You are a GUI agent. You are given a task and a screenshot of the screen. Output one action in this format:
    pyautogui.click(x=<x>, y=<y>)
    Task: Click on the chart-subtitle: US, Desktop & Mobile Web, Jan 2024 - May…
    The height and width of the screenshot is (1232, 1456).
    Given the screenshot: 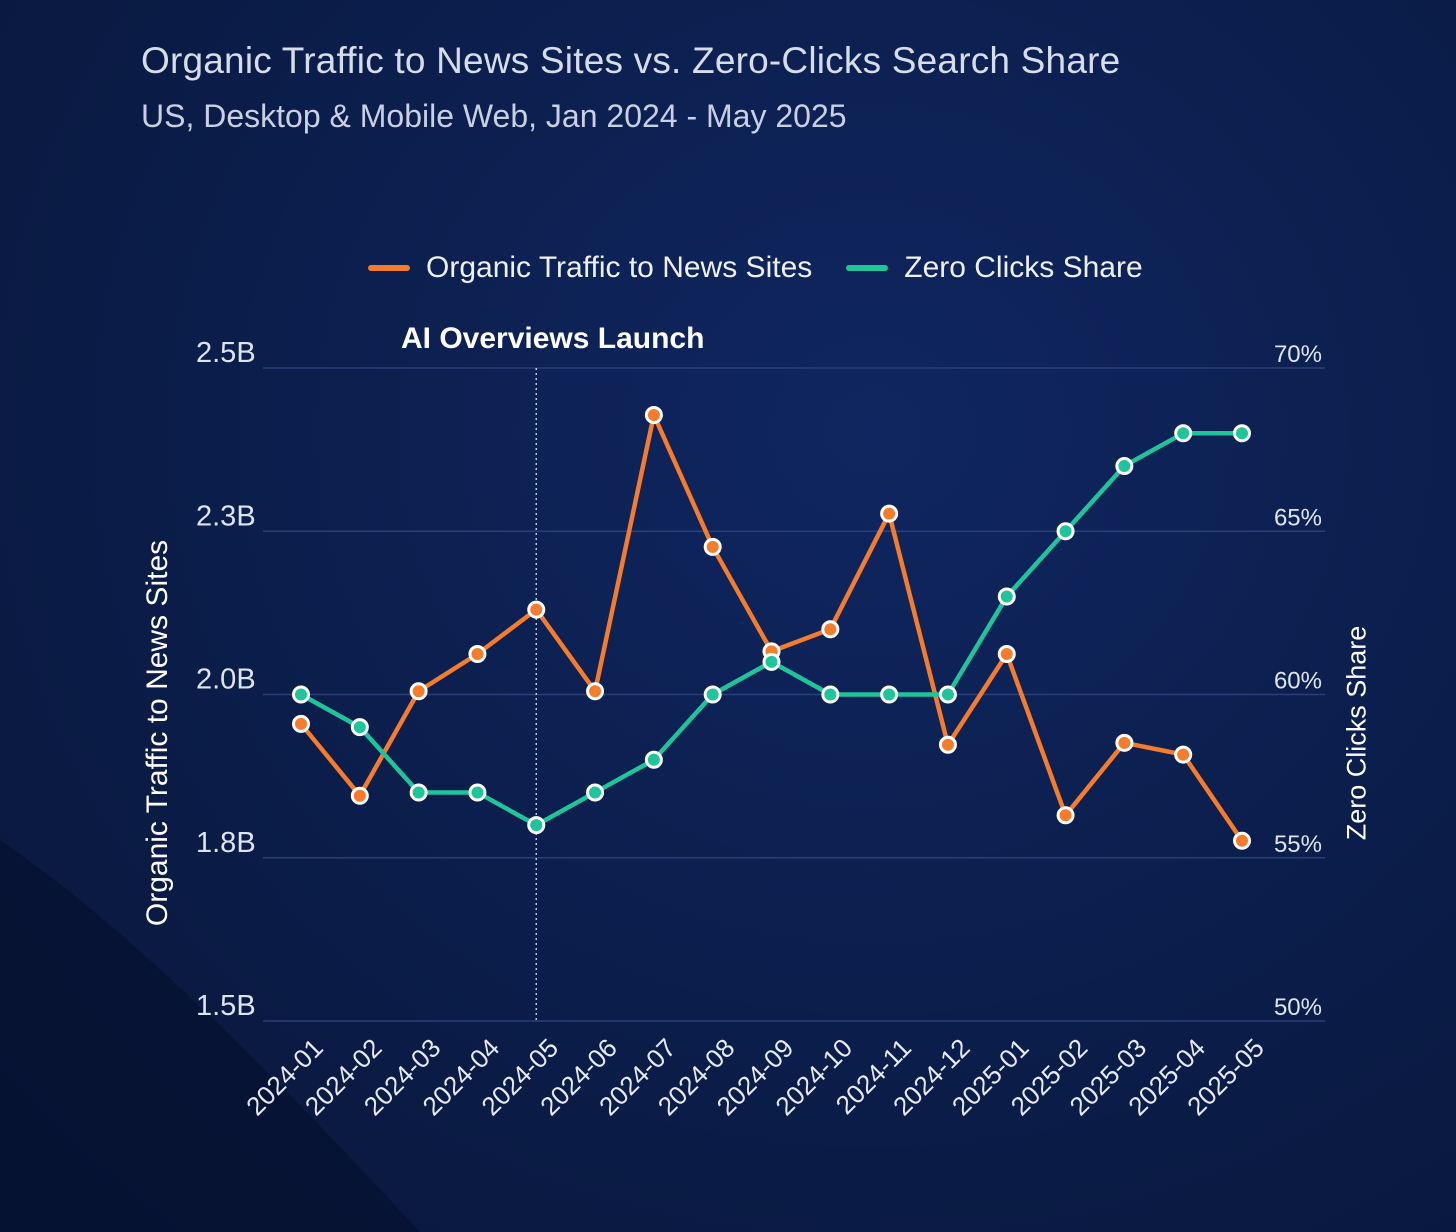 What is the action you would take?
    pyautogui.click(x=494, y=116)
    